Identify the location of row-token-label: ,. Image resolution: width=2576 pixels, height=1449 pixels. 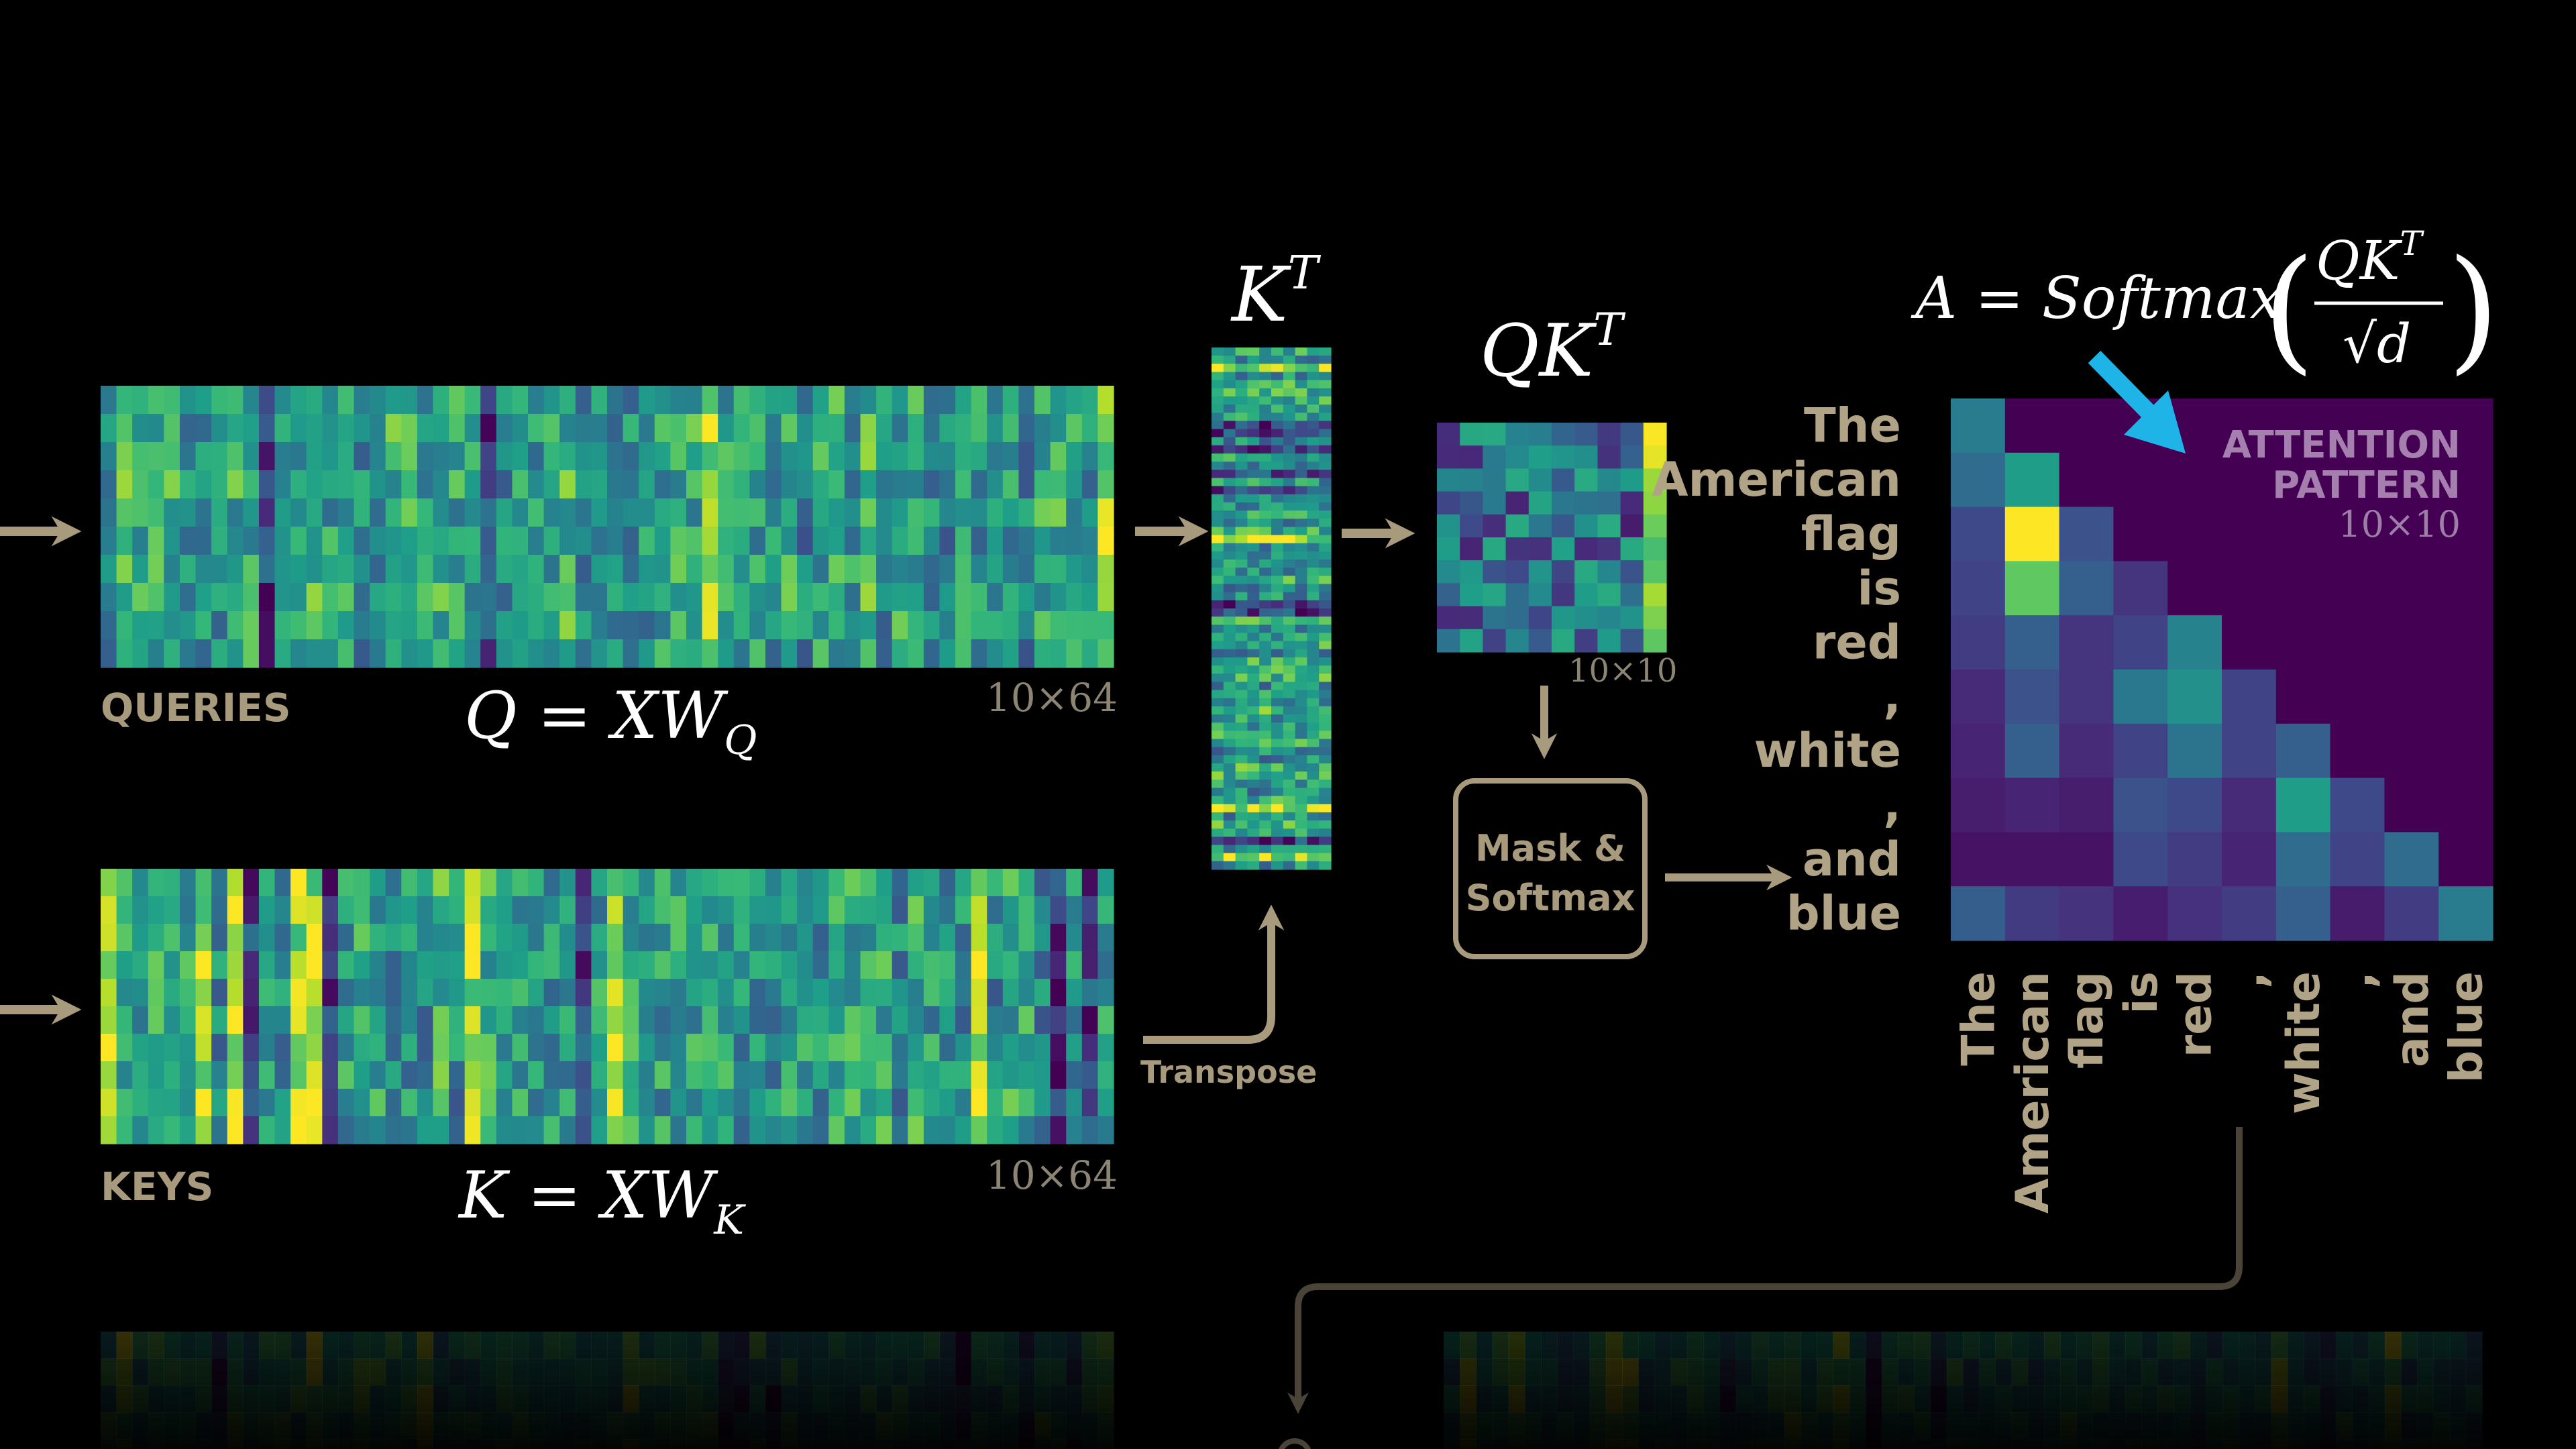
(1892, 805).